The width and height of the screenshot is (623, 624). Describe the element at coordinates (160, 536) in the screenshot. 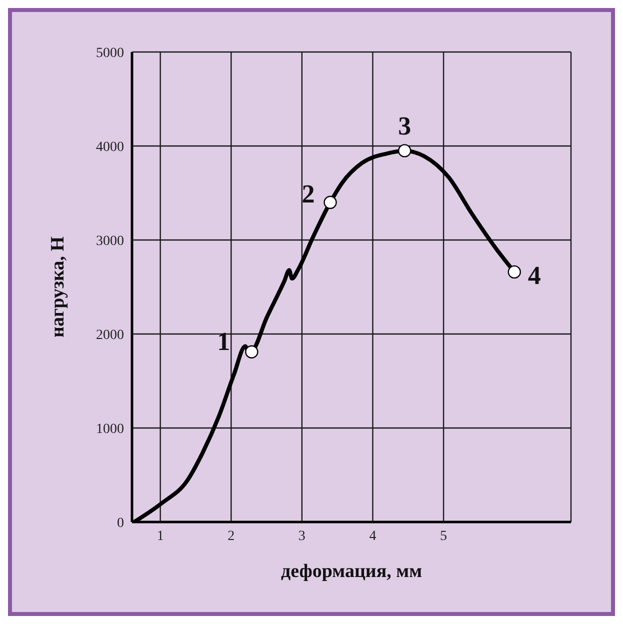

I see `x-tick-label: 1` at that location.